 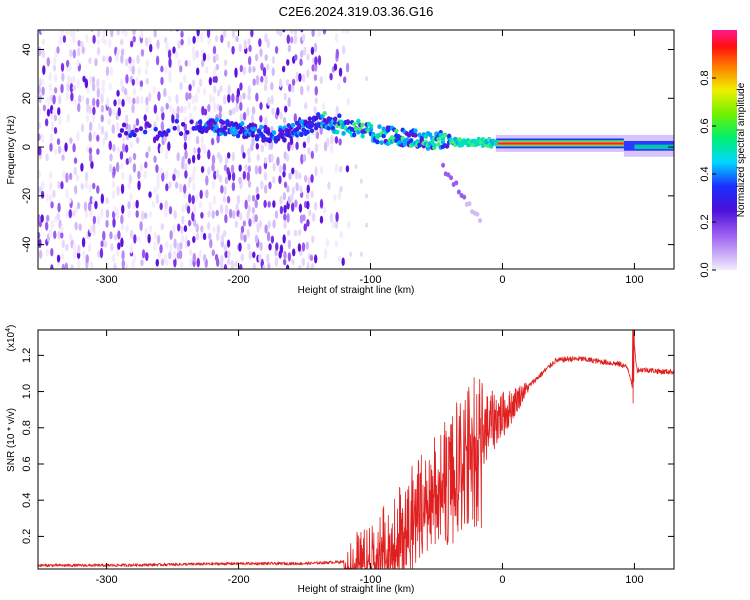 I want to click on snr-x-tick-label: 0, so click(x=502, y=580).